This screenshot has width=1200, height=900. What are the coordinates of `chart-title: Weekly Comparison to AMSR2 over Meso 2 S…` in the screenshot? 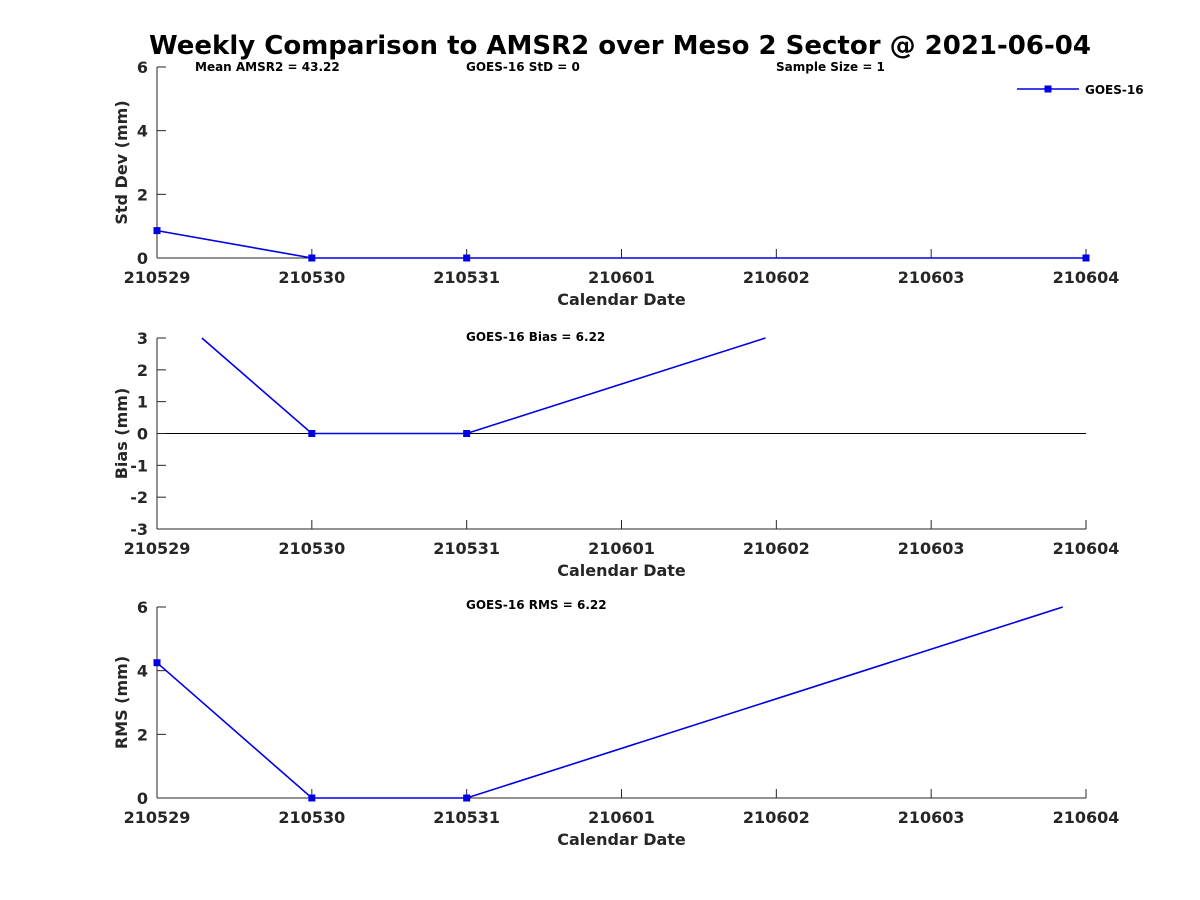 It's located at (620, 46).